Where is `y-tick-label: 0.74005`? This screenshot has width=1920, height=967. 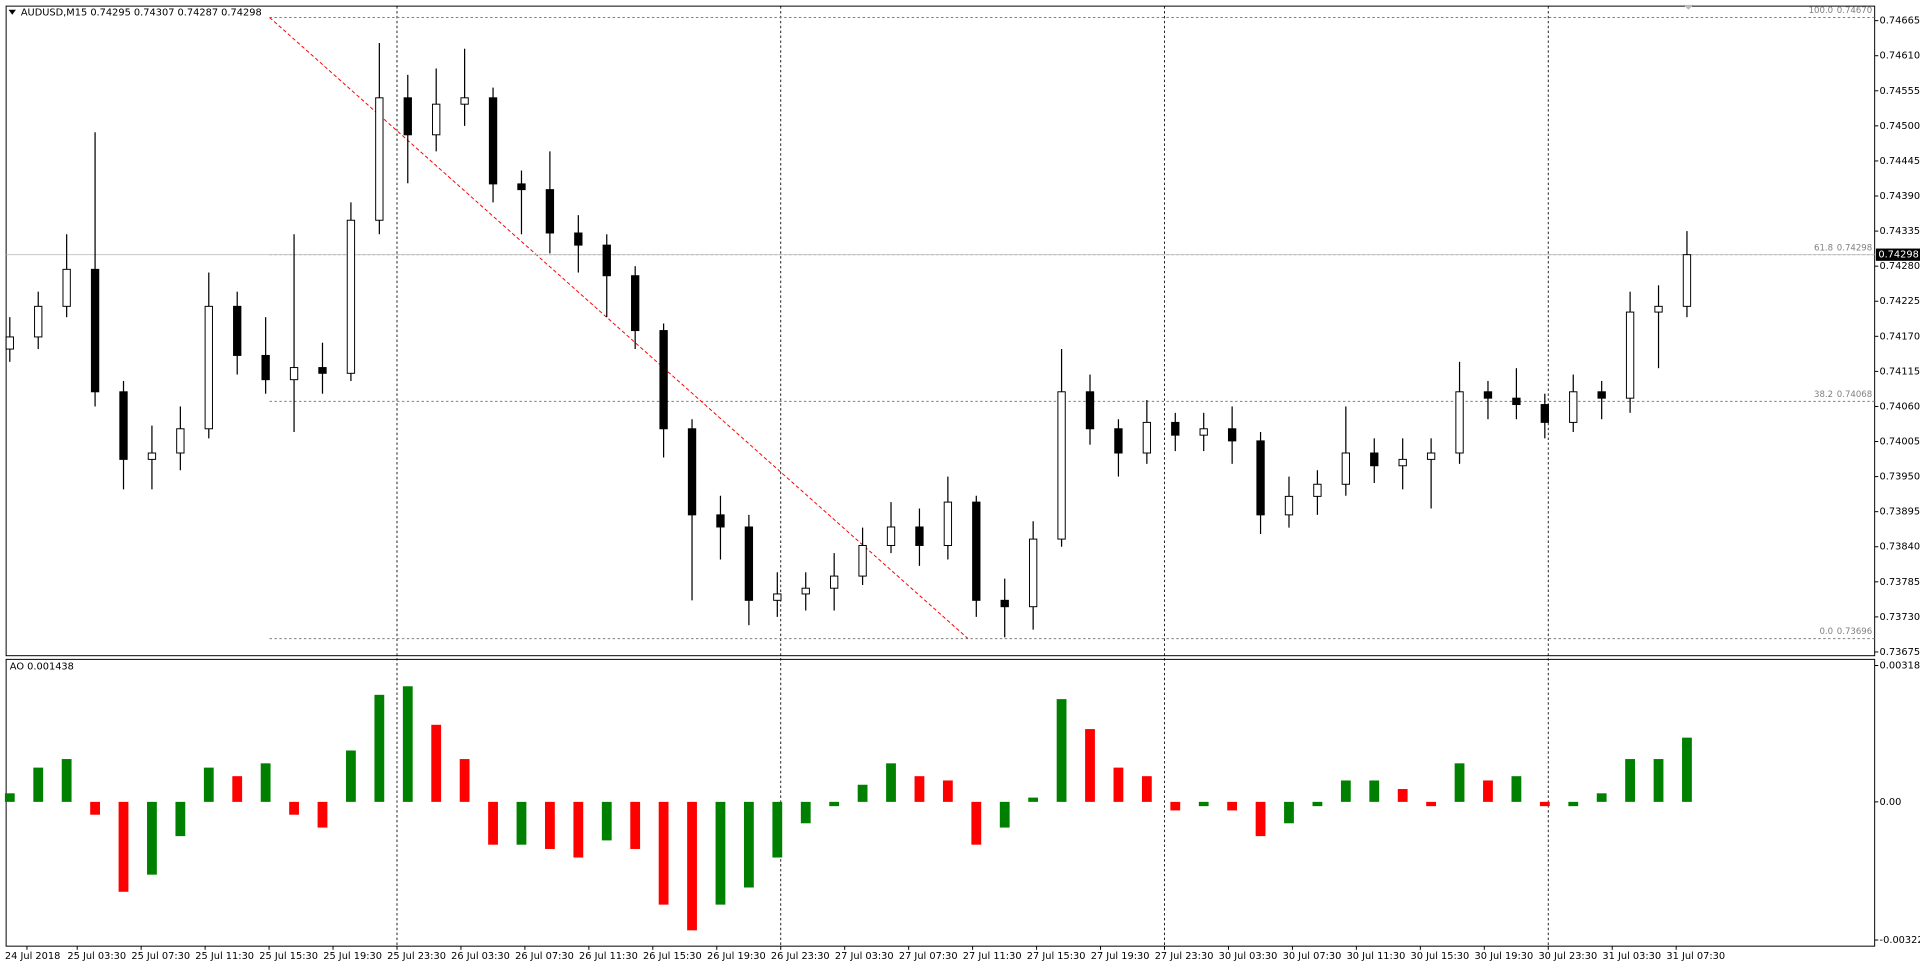 y-tick-label: 0.74005 is located at coordinates (1900, 442).